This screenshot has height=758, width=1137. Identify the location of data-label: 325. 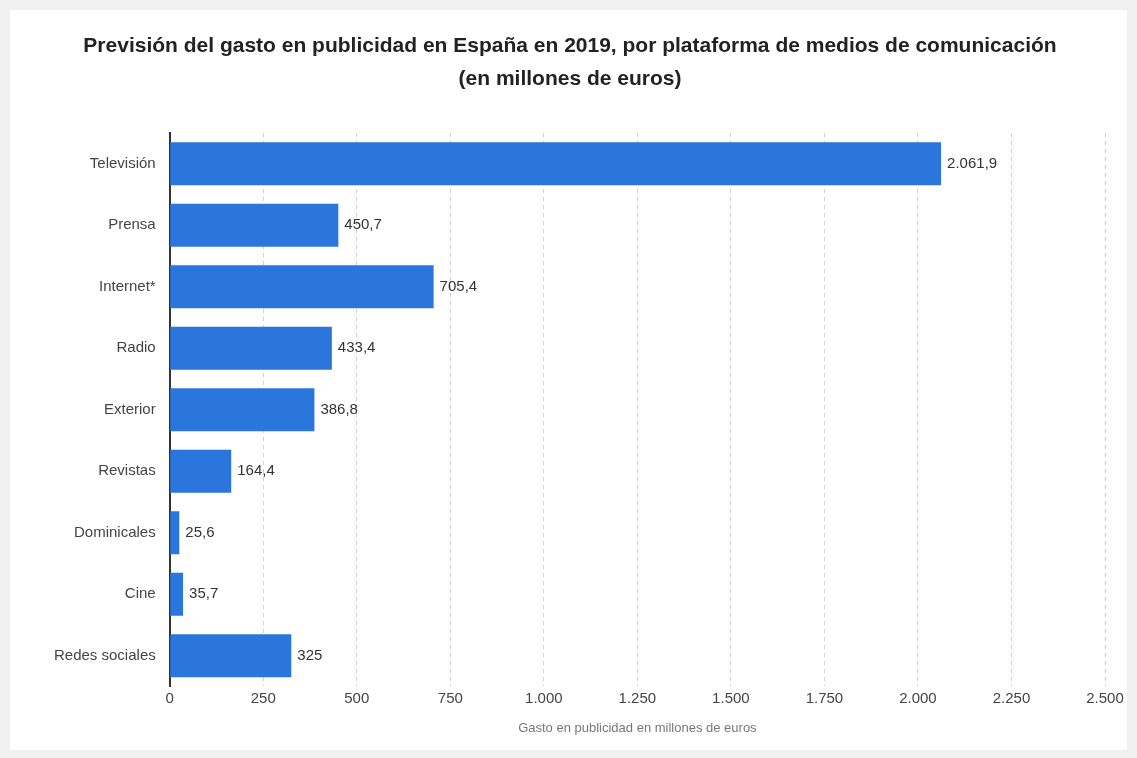
(310, 654).